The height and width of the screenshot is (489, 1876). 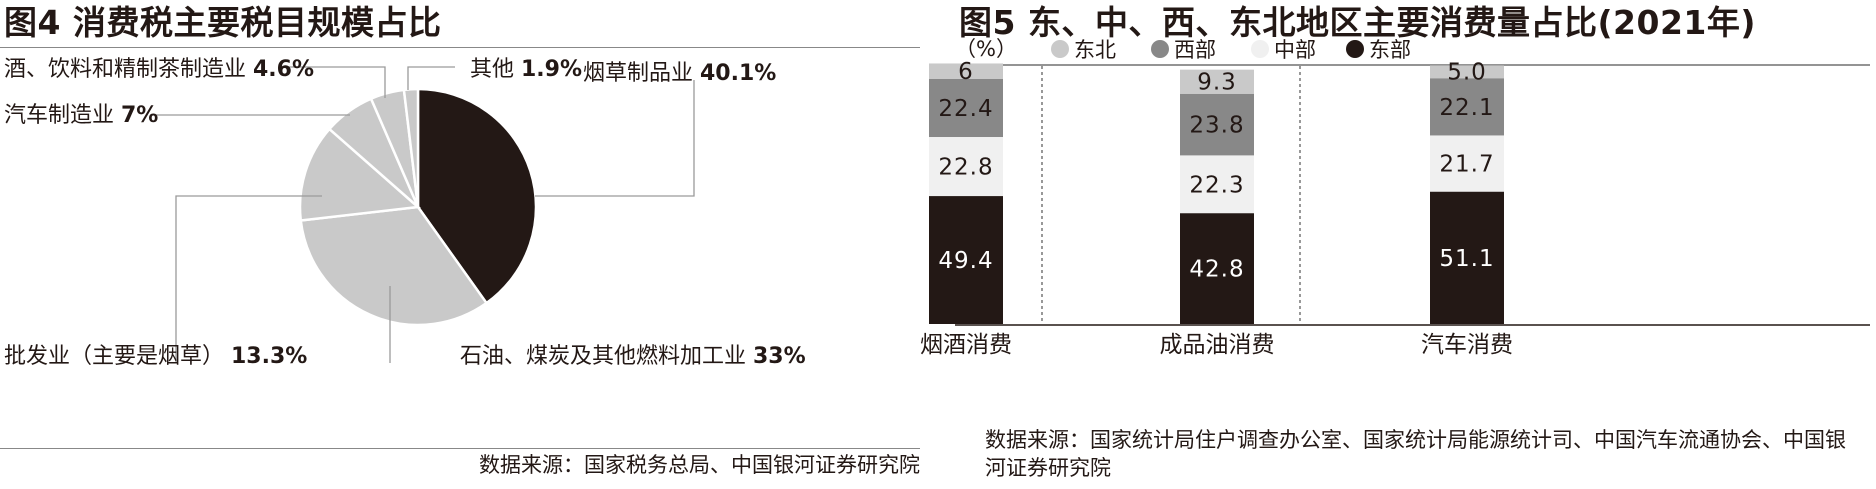 I want to click on pie-slice-label: 汽车制造业 7%, so click(x=81, y=115).